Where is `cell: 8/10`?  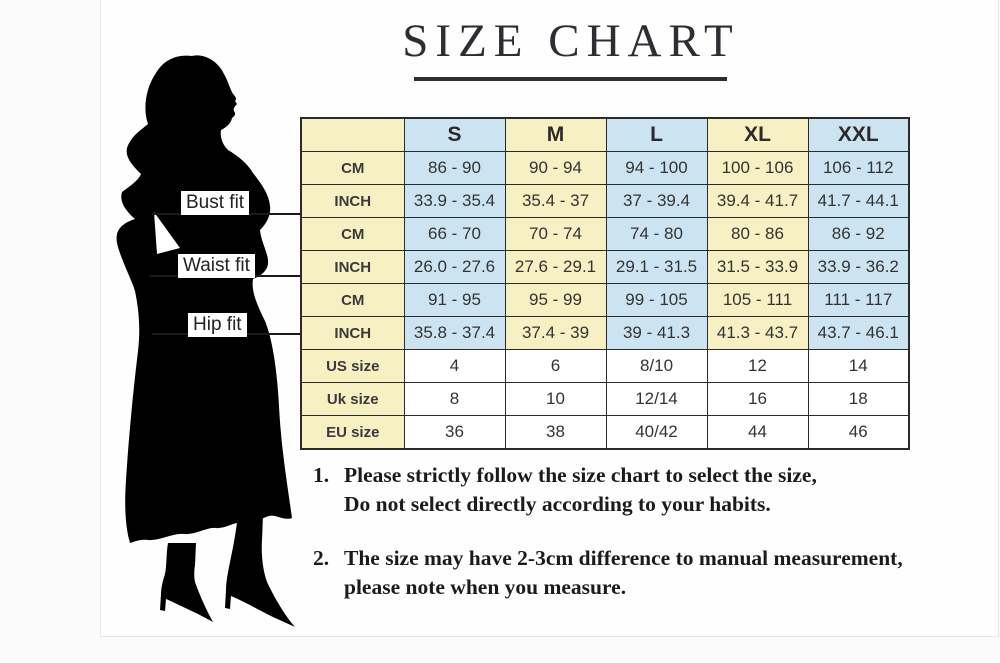
cell: 8/10 is located at coordinates (656, 366).